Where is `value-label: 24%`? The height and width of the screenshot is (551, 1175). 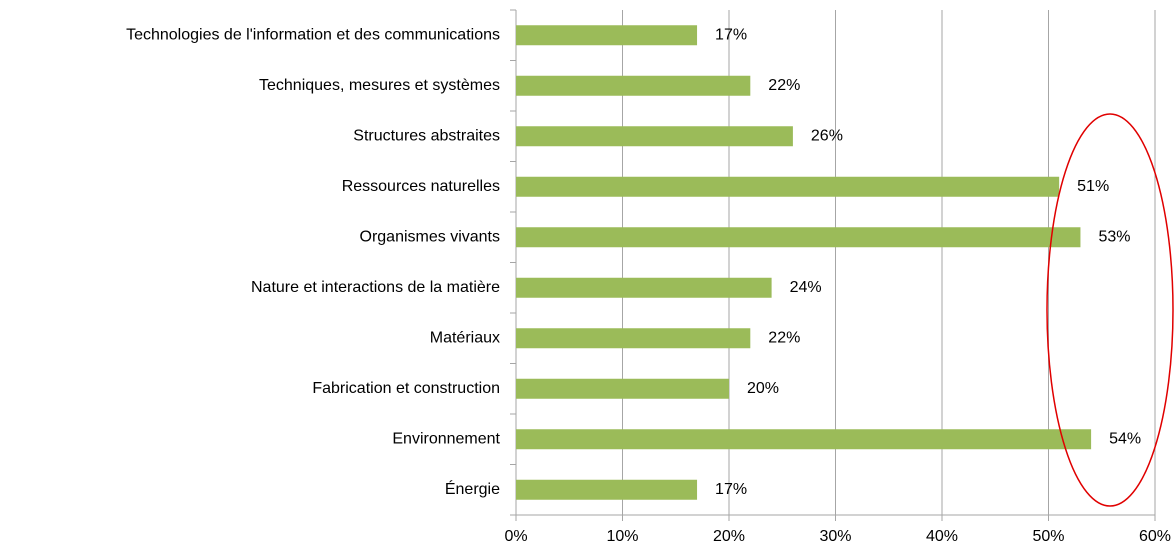
value-label: 24% is located at coordinates (806, 287).